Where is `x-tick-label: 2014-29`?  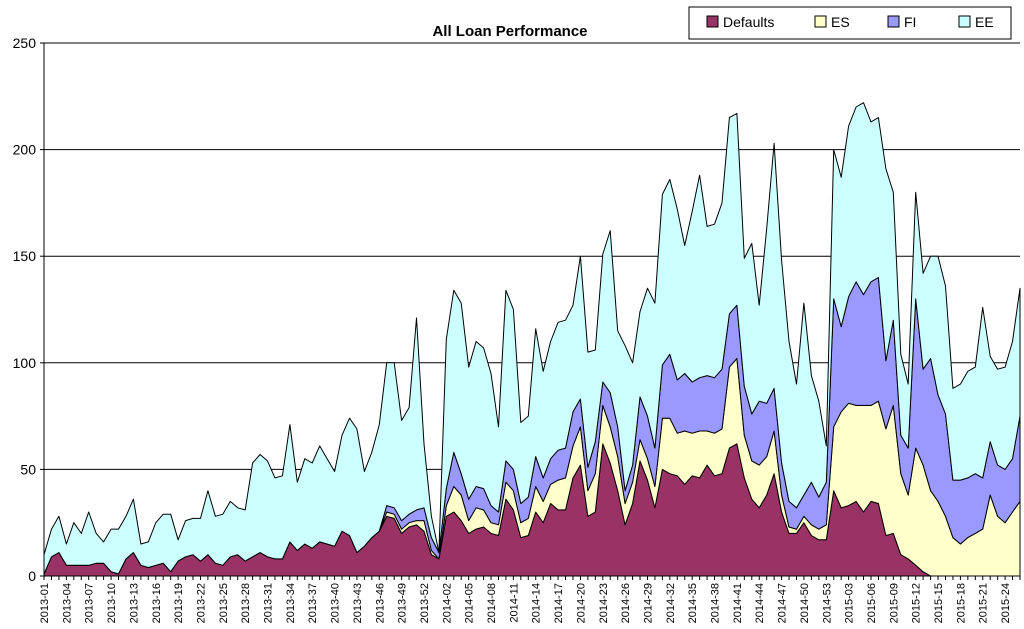 x-tick-label: 2014-29 is located at coordinates (649, 603).